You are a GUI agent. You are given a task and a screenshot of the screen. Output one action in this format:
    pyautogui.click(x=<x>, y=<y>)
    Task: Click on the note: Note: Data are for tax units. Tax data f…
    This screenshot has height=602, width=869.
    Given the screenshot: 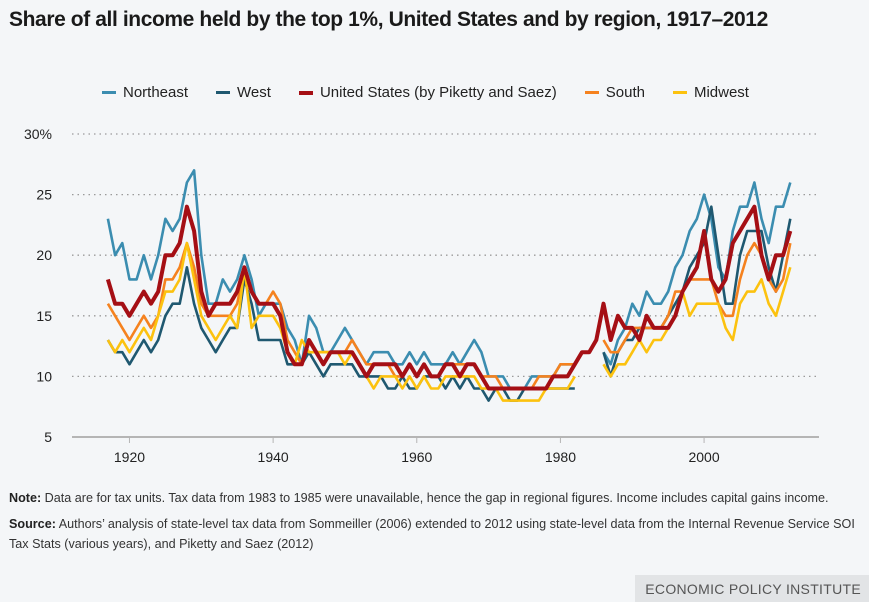 What is the action you would take?
    pyautogui.click(x=434, y=498)
    